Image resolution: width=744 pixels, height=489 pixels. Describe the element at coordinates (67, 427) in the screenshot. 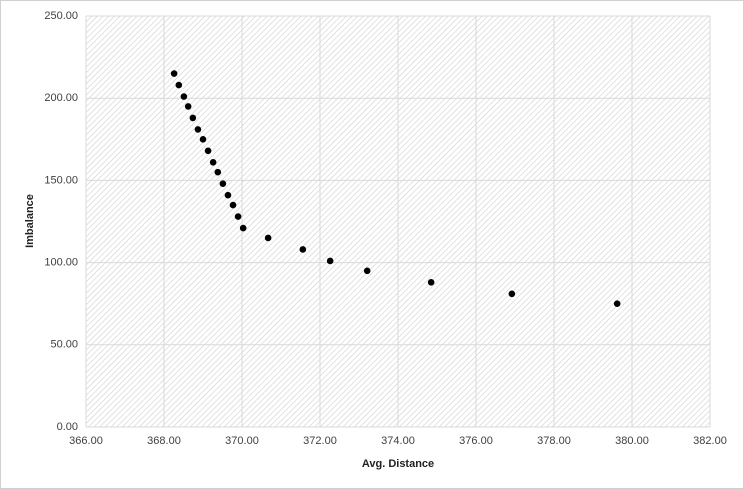

I see `y-tick-label: 0.00` at that location.